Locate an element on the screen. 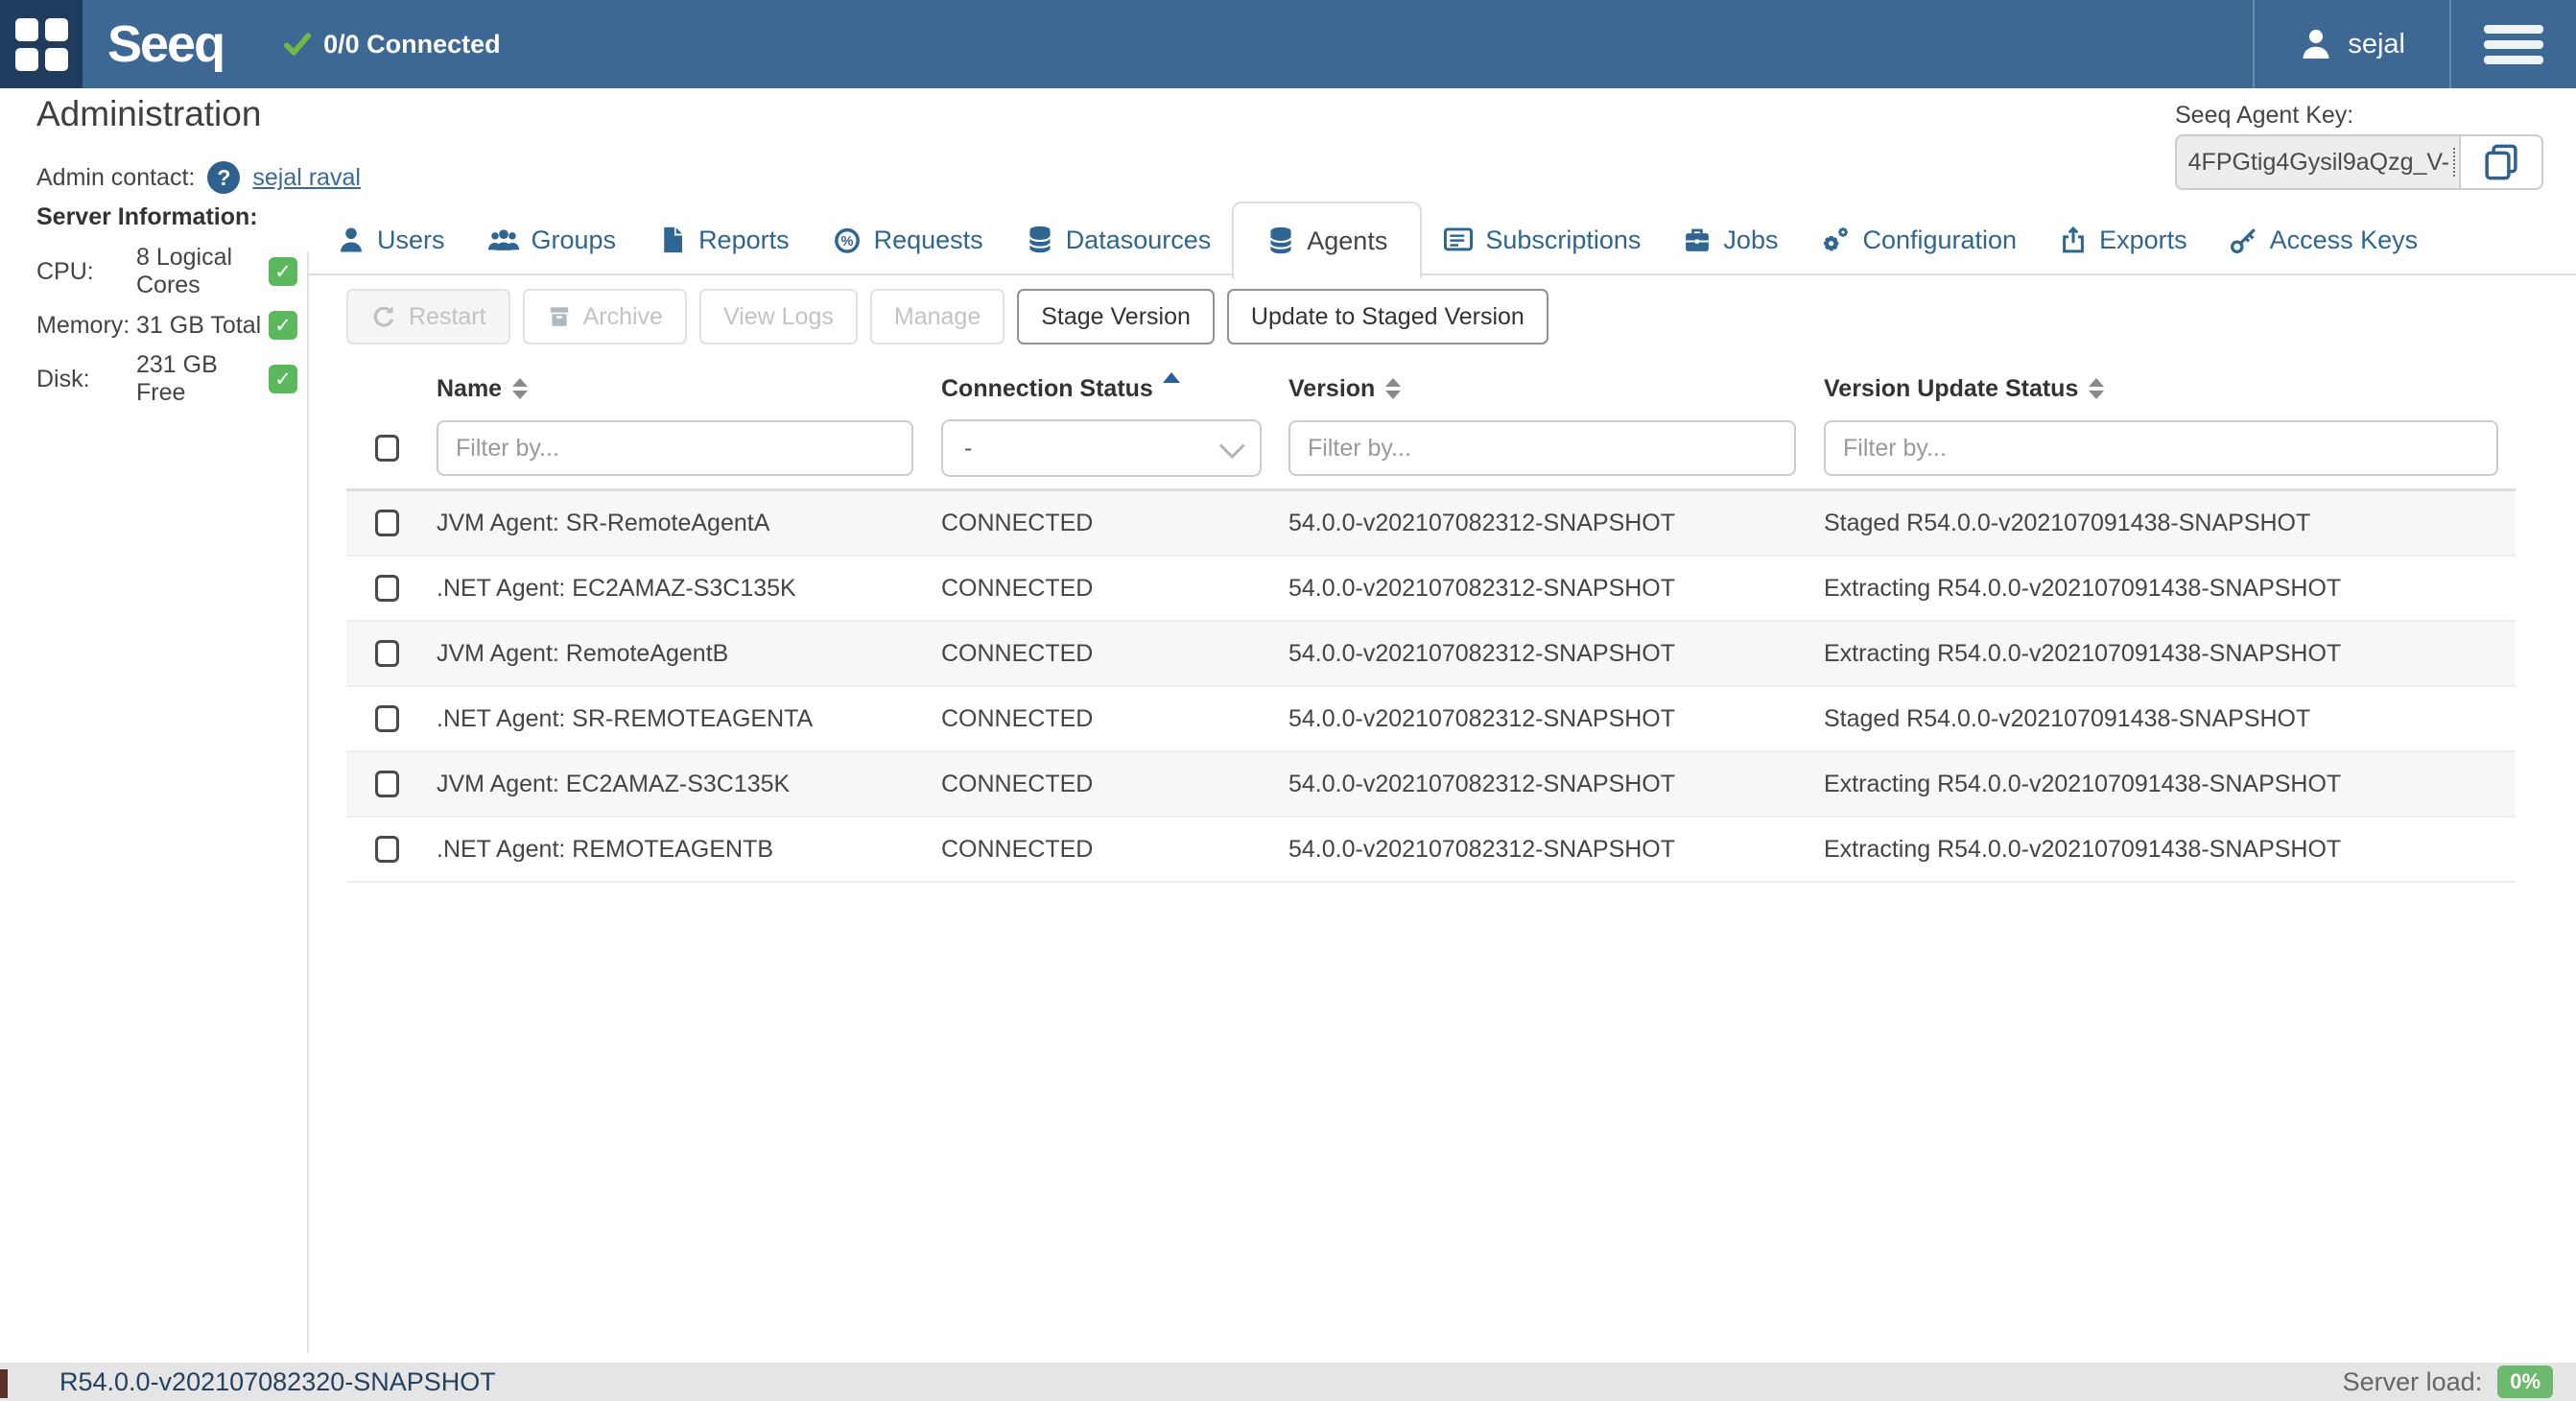 The height and width of the screenshot is (1401, 2576). column-header-connection-status: Connection Status is located at coordinates (1115, 387).